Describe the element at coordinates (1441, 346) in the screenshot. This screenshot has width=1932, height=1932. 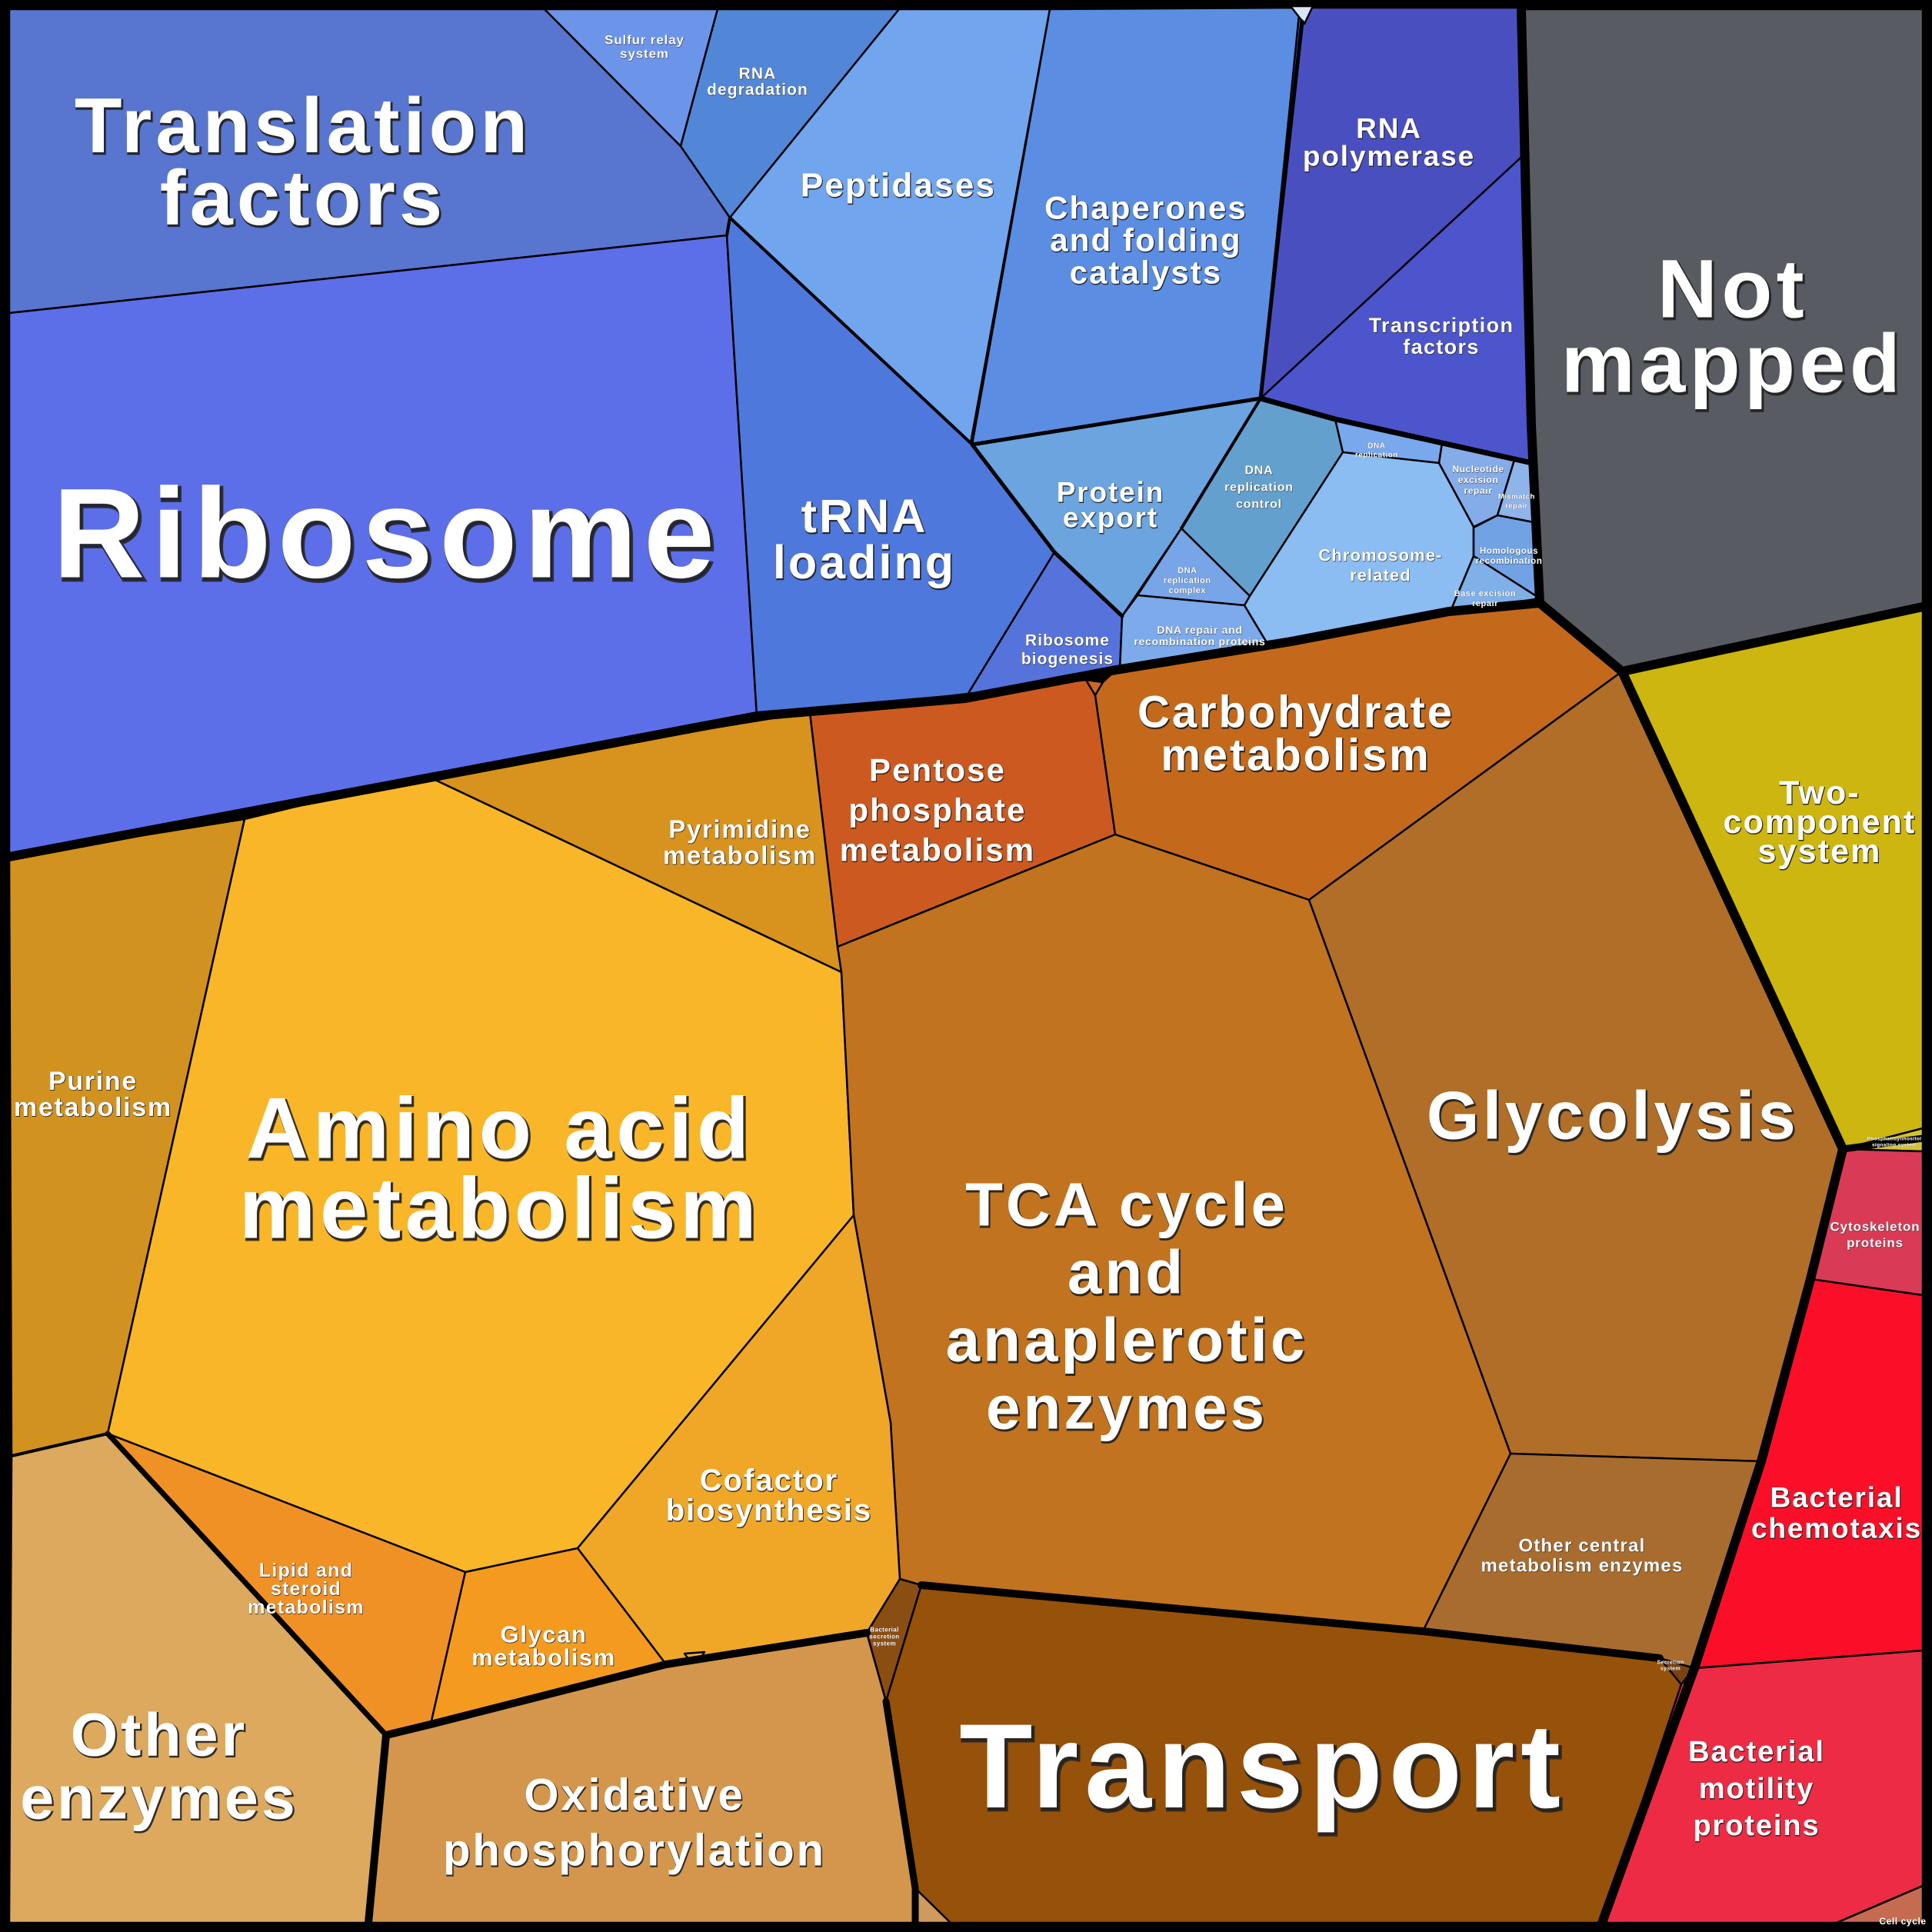
I see `svg-text: factors` at that location.